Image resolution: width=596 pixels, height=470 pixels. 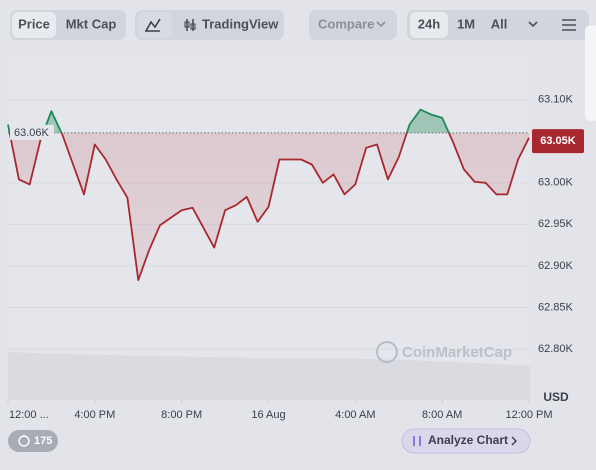 What do you see at coordinates (556, 183) in the screenshot?
I see `y-tick-label: 63.00K` at bounding box center [556, 183].